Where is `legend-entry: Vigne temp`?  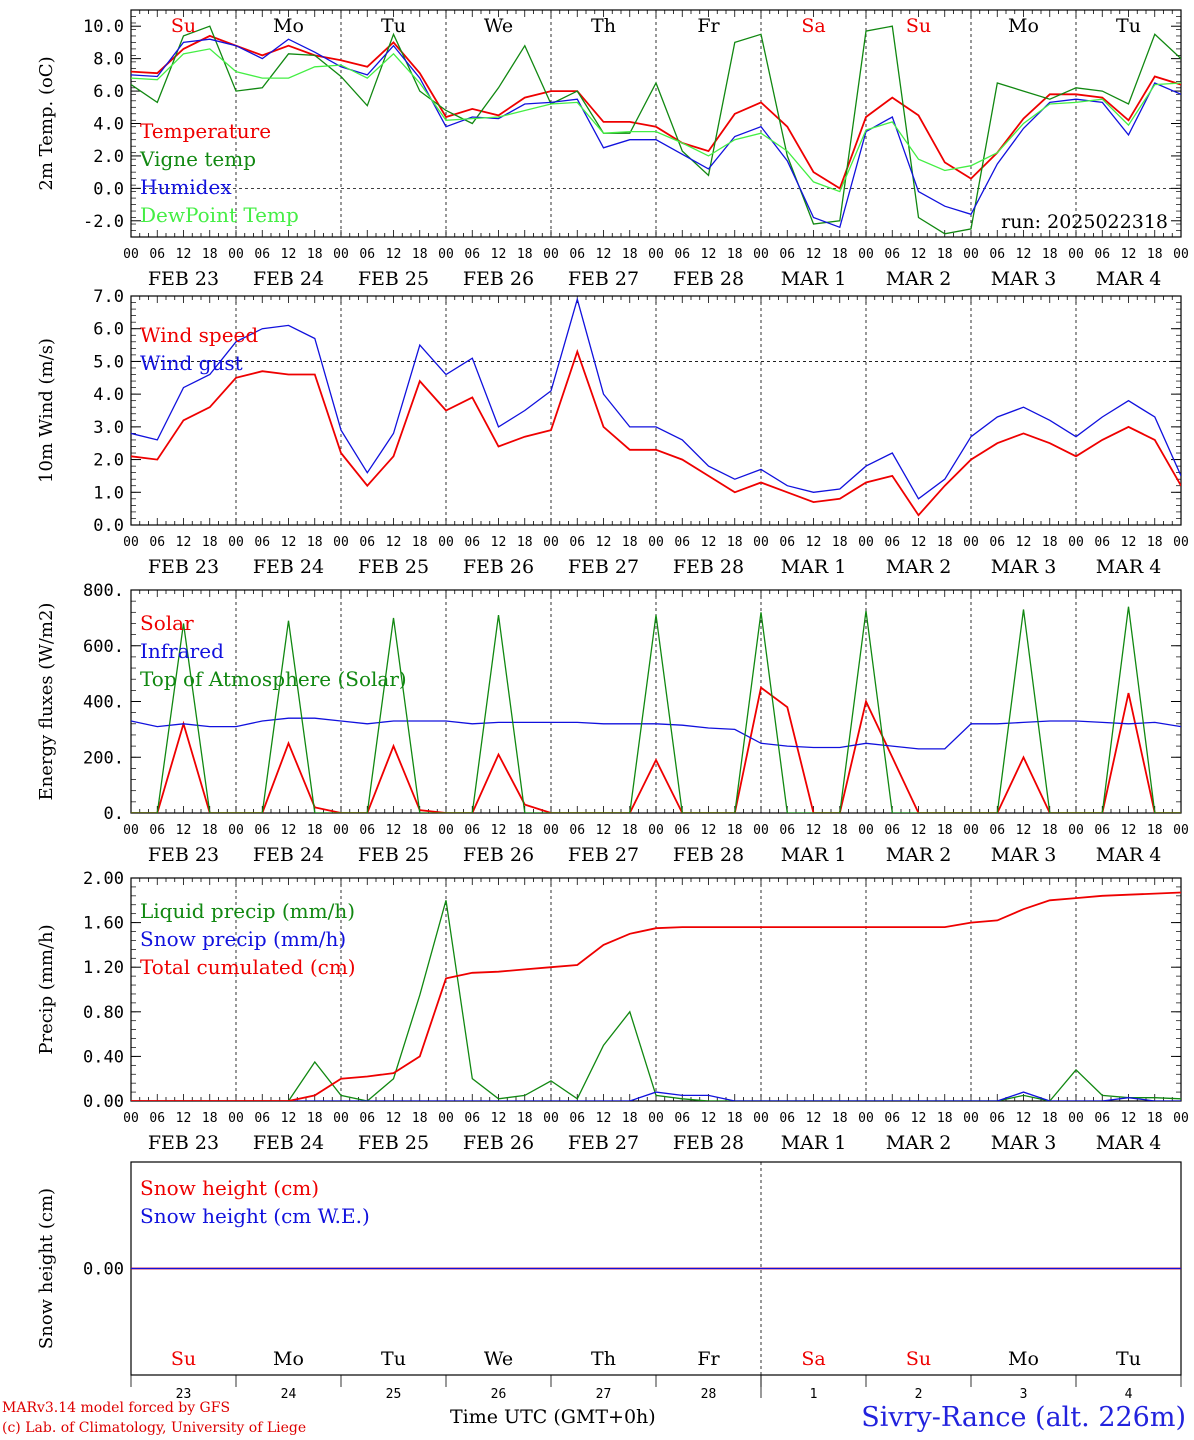
legend-entry: Vigne temp is located at coordinates (197, 159).